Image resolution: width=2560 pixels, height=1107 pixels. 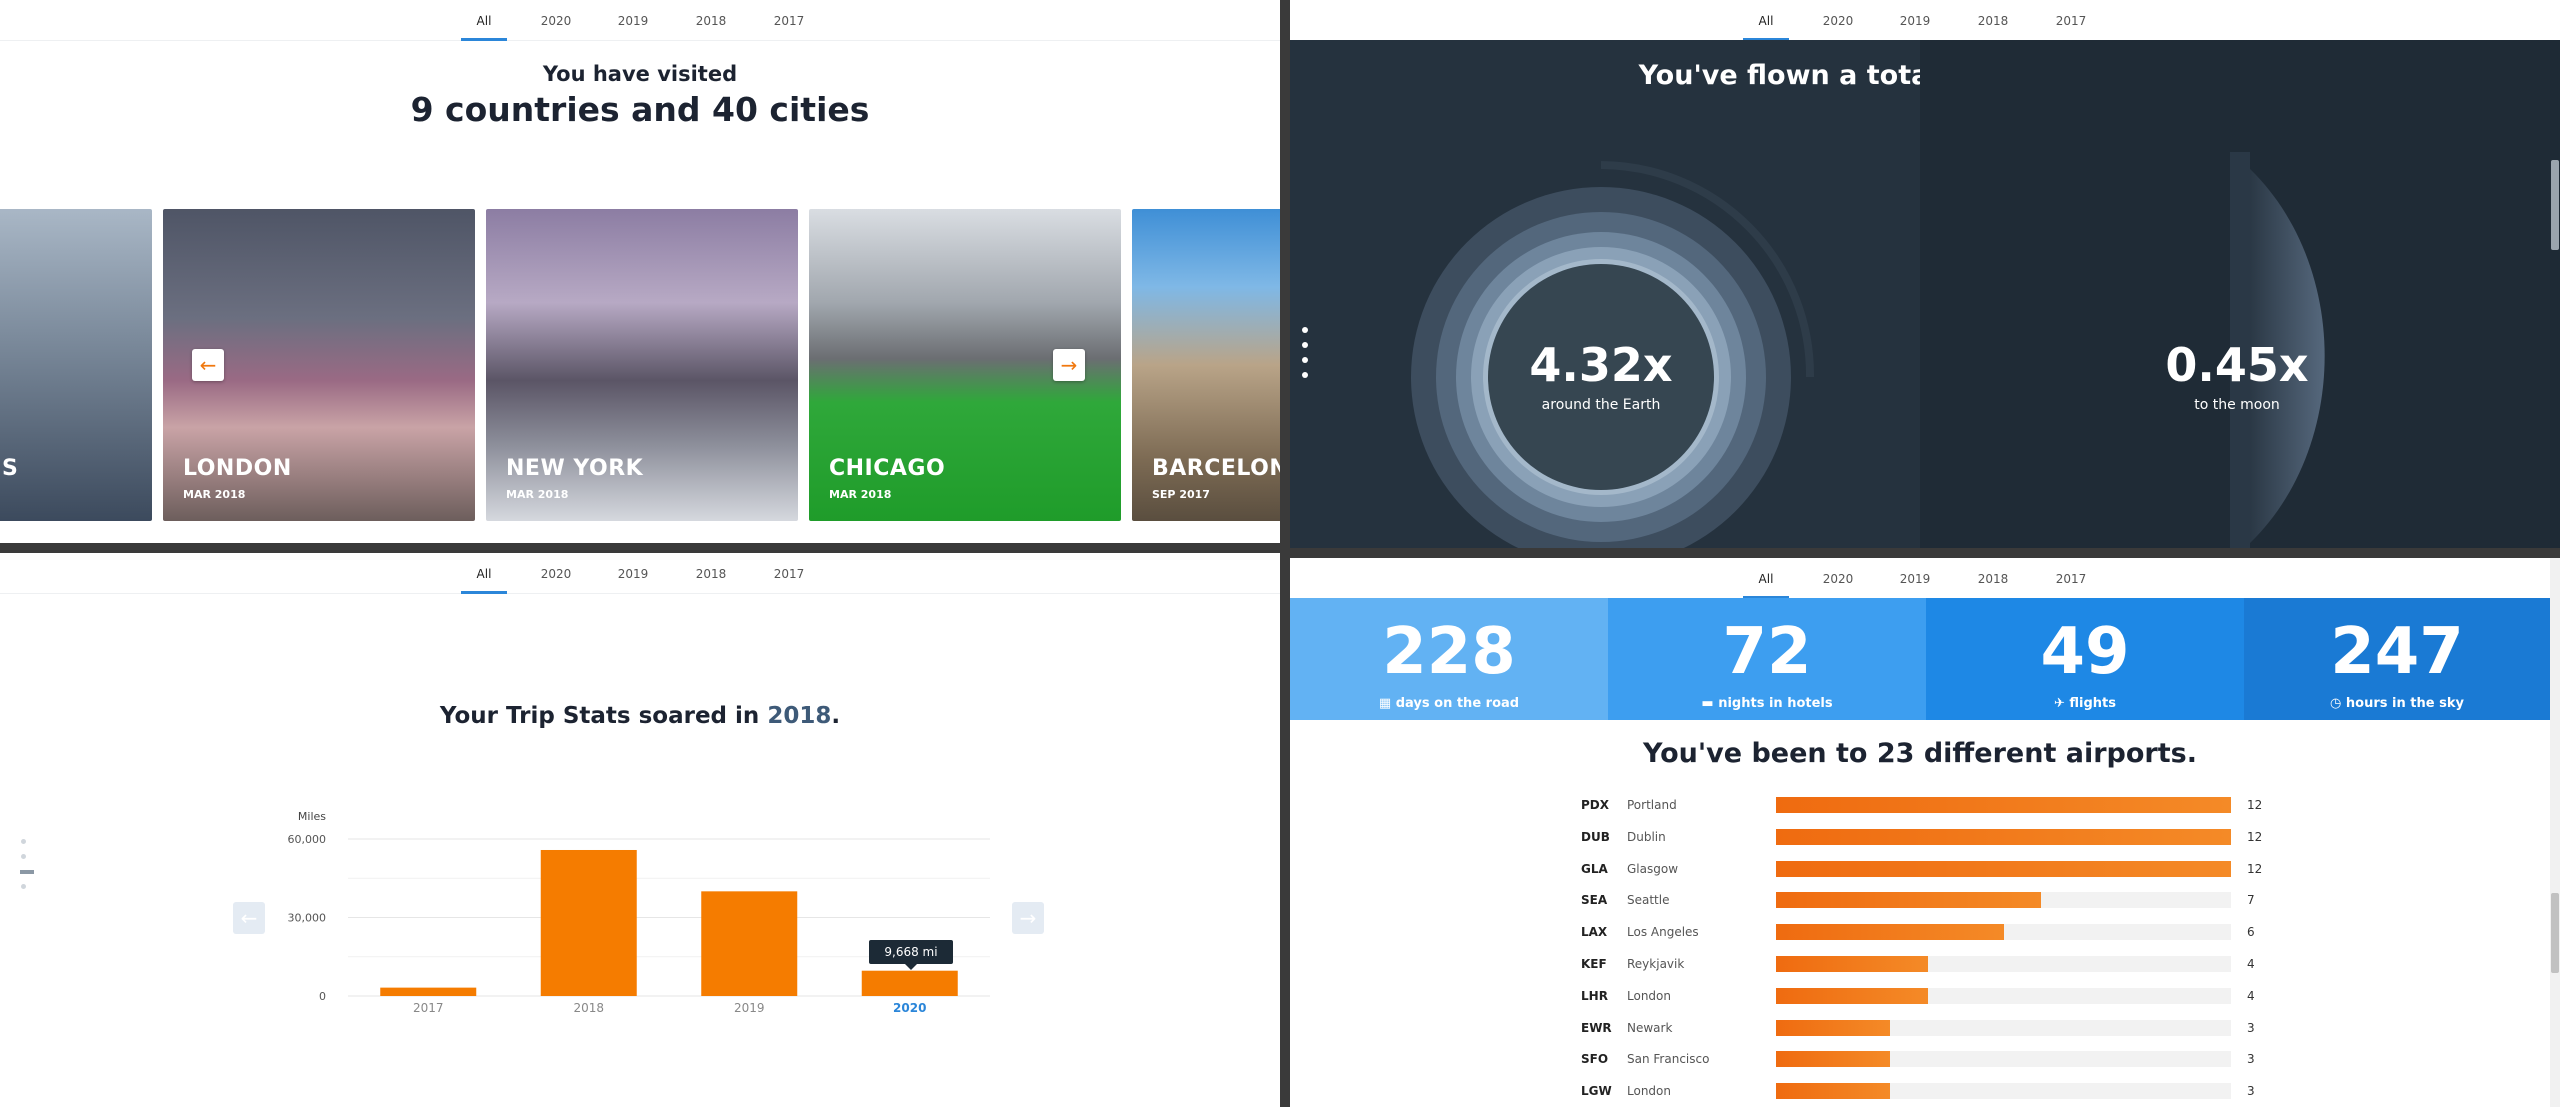 What do you see at coordinates (909, 983) in the screenshot?
I see `bar-2020` at bounding box center [909, 983].